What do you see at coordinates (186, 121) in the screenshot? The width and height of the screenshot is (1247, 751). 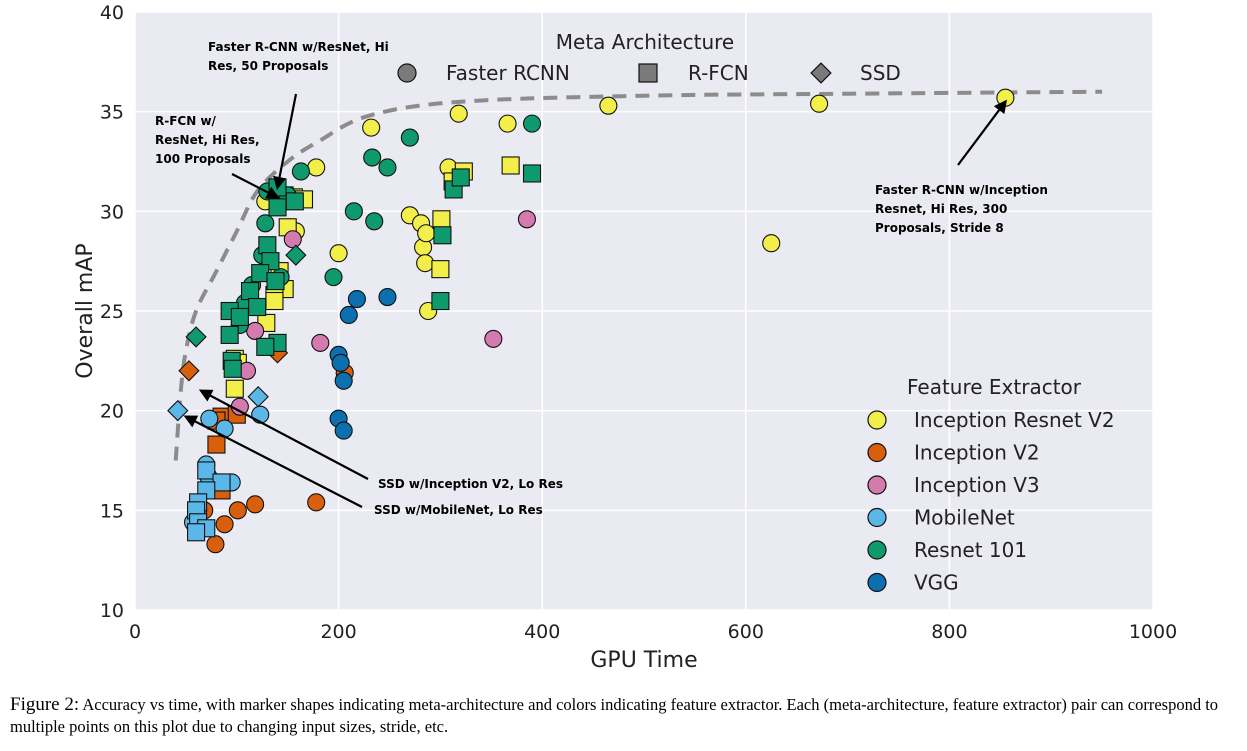 I see `annotation-text: R-FCN w/` at bounding box center [186, 121].